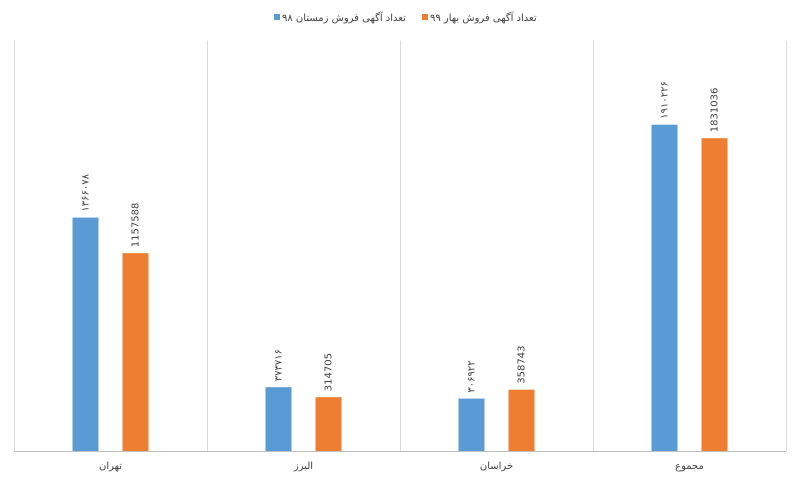  What do you see at coordinates (136, 225) in the screenshot?
I see `data-label-series-2-cat-1: 1157588` at bounding box center [136, 225].